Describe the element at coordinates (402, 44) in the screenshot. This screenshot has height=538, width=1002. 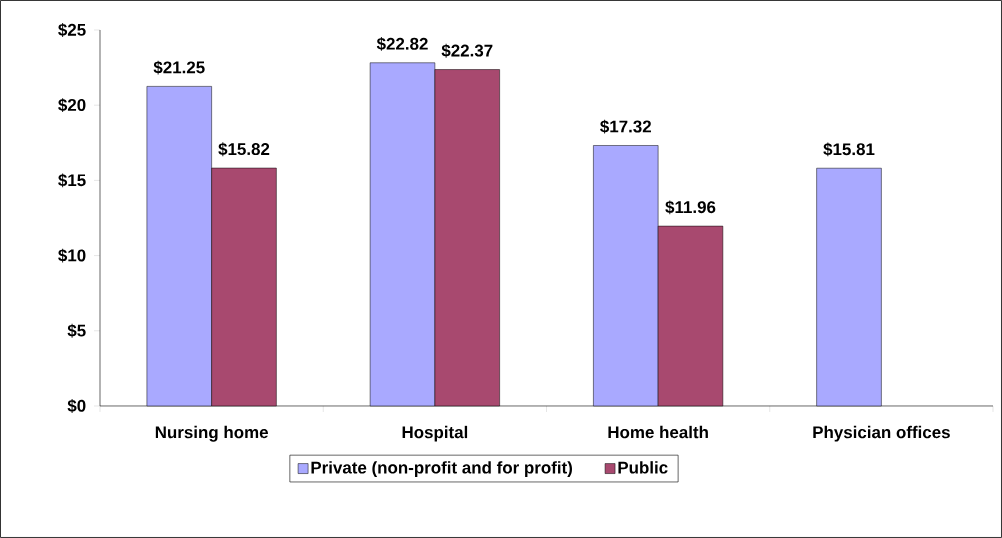
I see `data-label: $22.82` at that location.